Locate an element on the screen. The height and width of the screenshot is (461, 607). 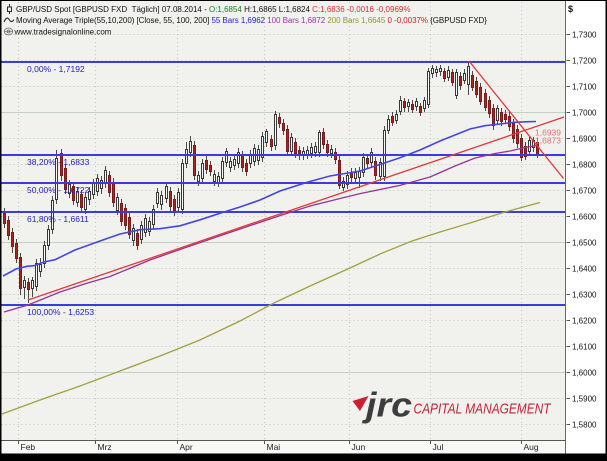
svg-text: 1,6600 is located at coordinates (584, 217).